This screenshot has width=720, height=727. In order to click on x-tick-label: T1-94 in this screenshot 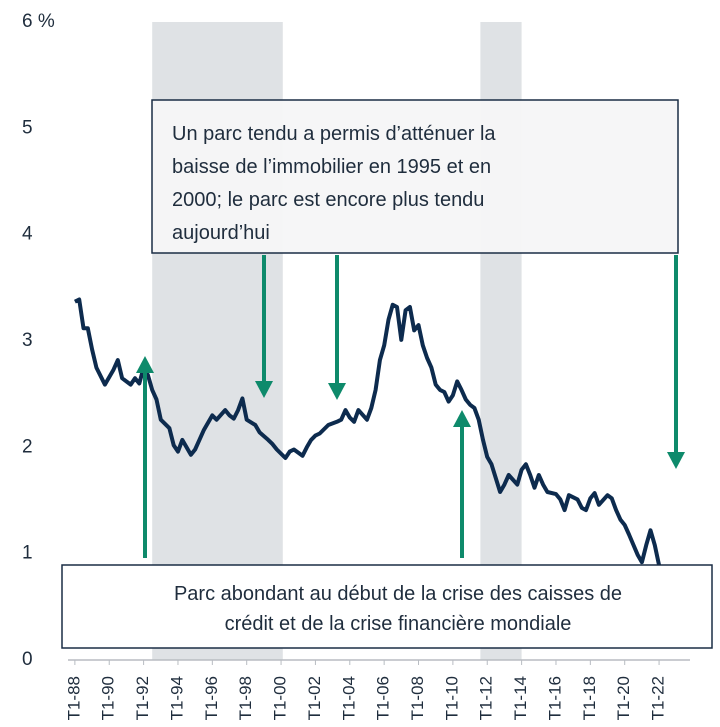, I will do `click(176, 698)`.